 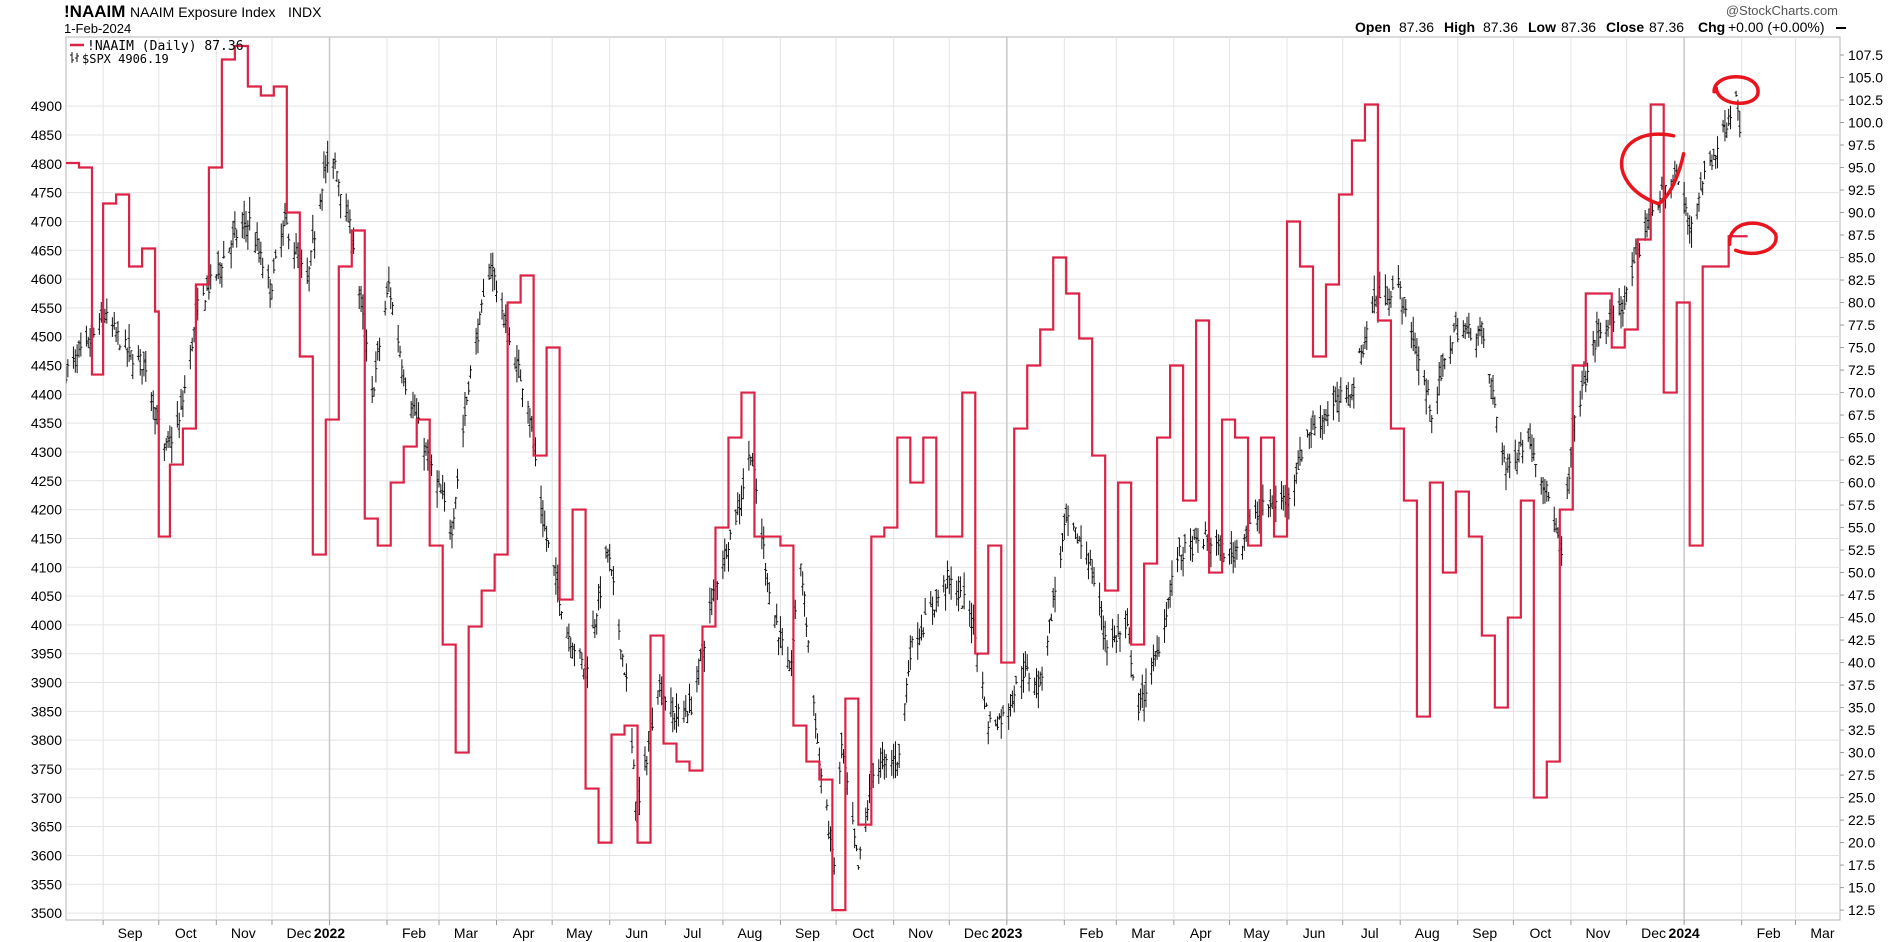 What do you see at coordinates (579, 933) in the screenshot?
I see `x-tick-label: May` at bounding box center [579, 933].